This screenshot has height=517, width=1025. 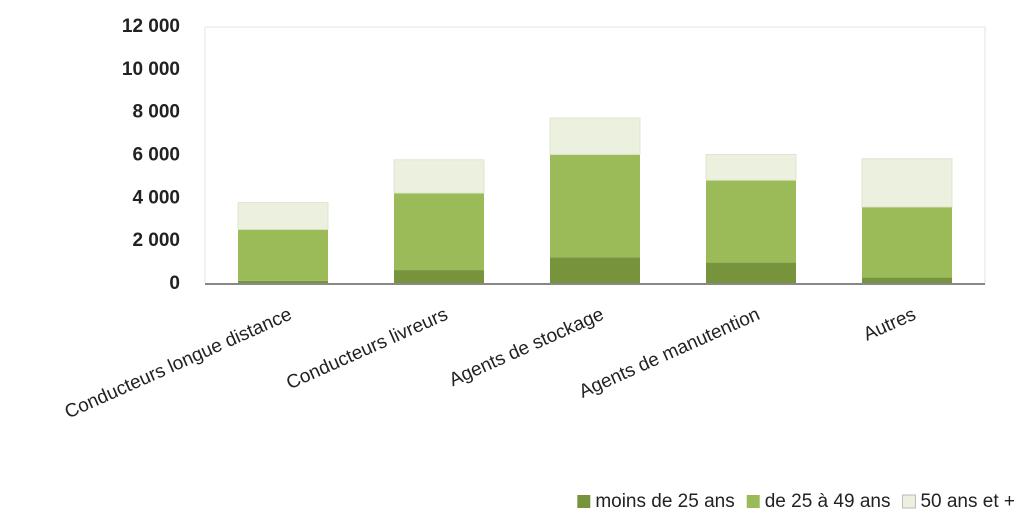 I want to click on y-tick-label: 4 000, so click(x=156, y=197).